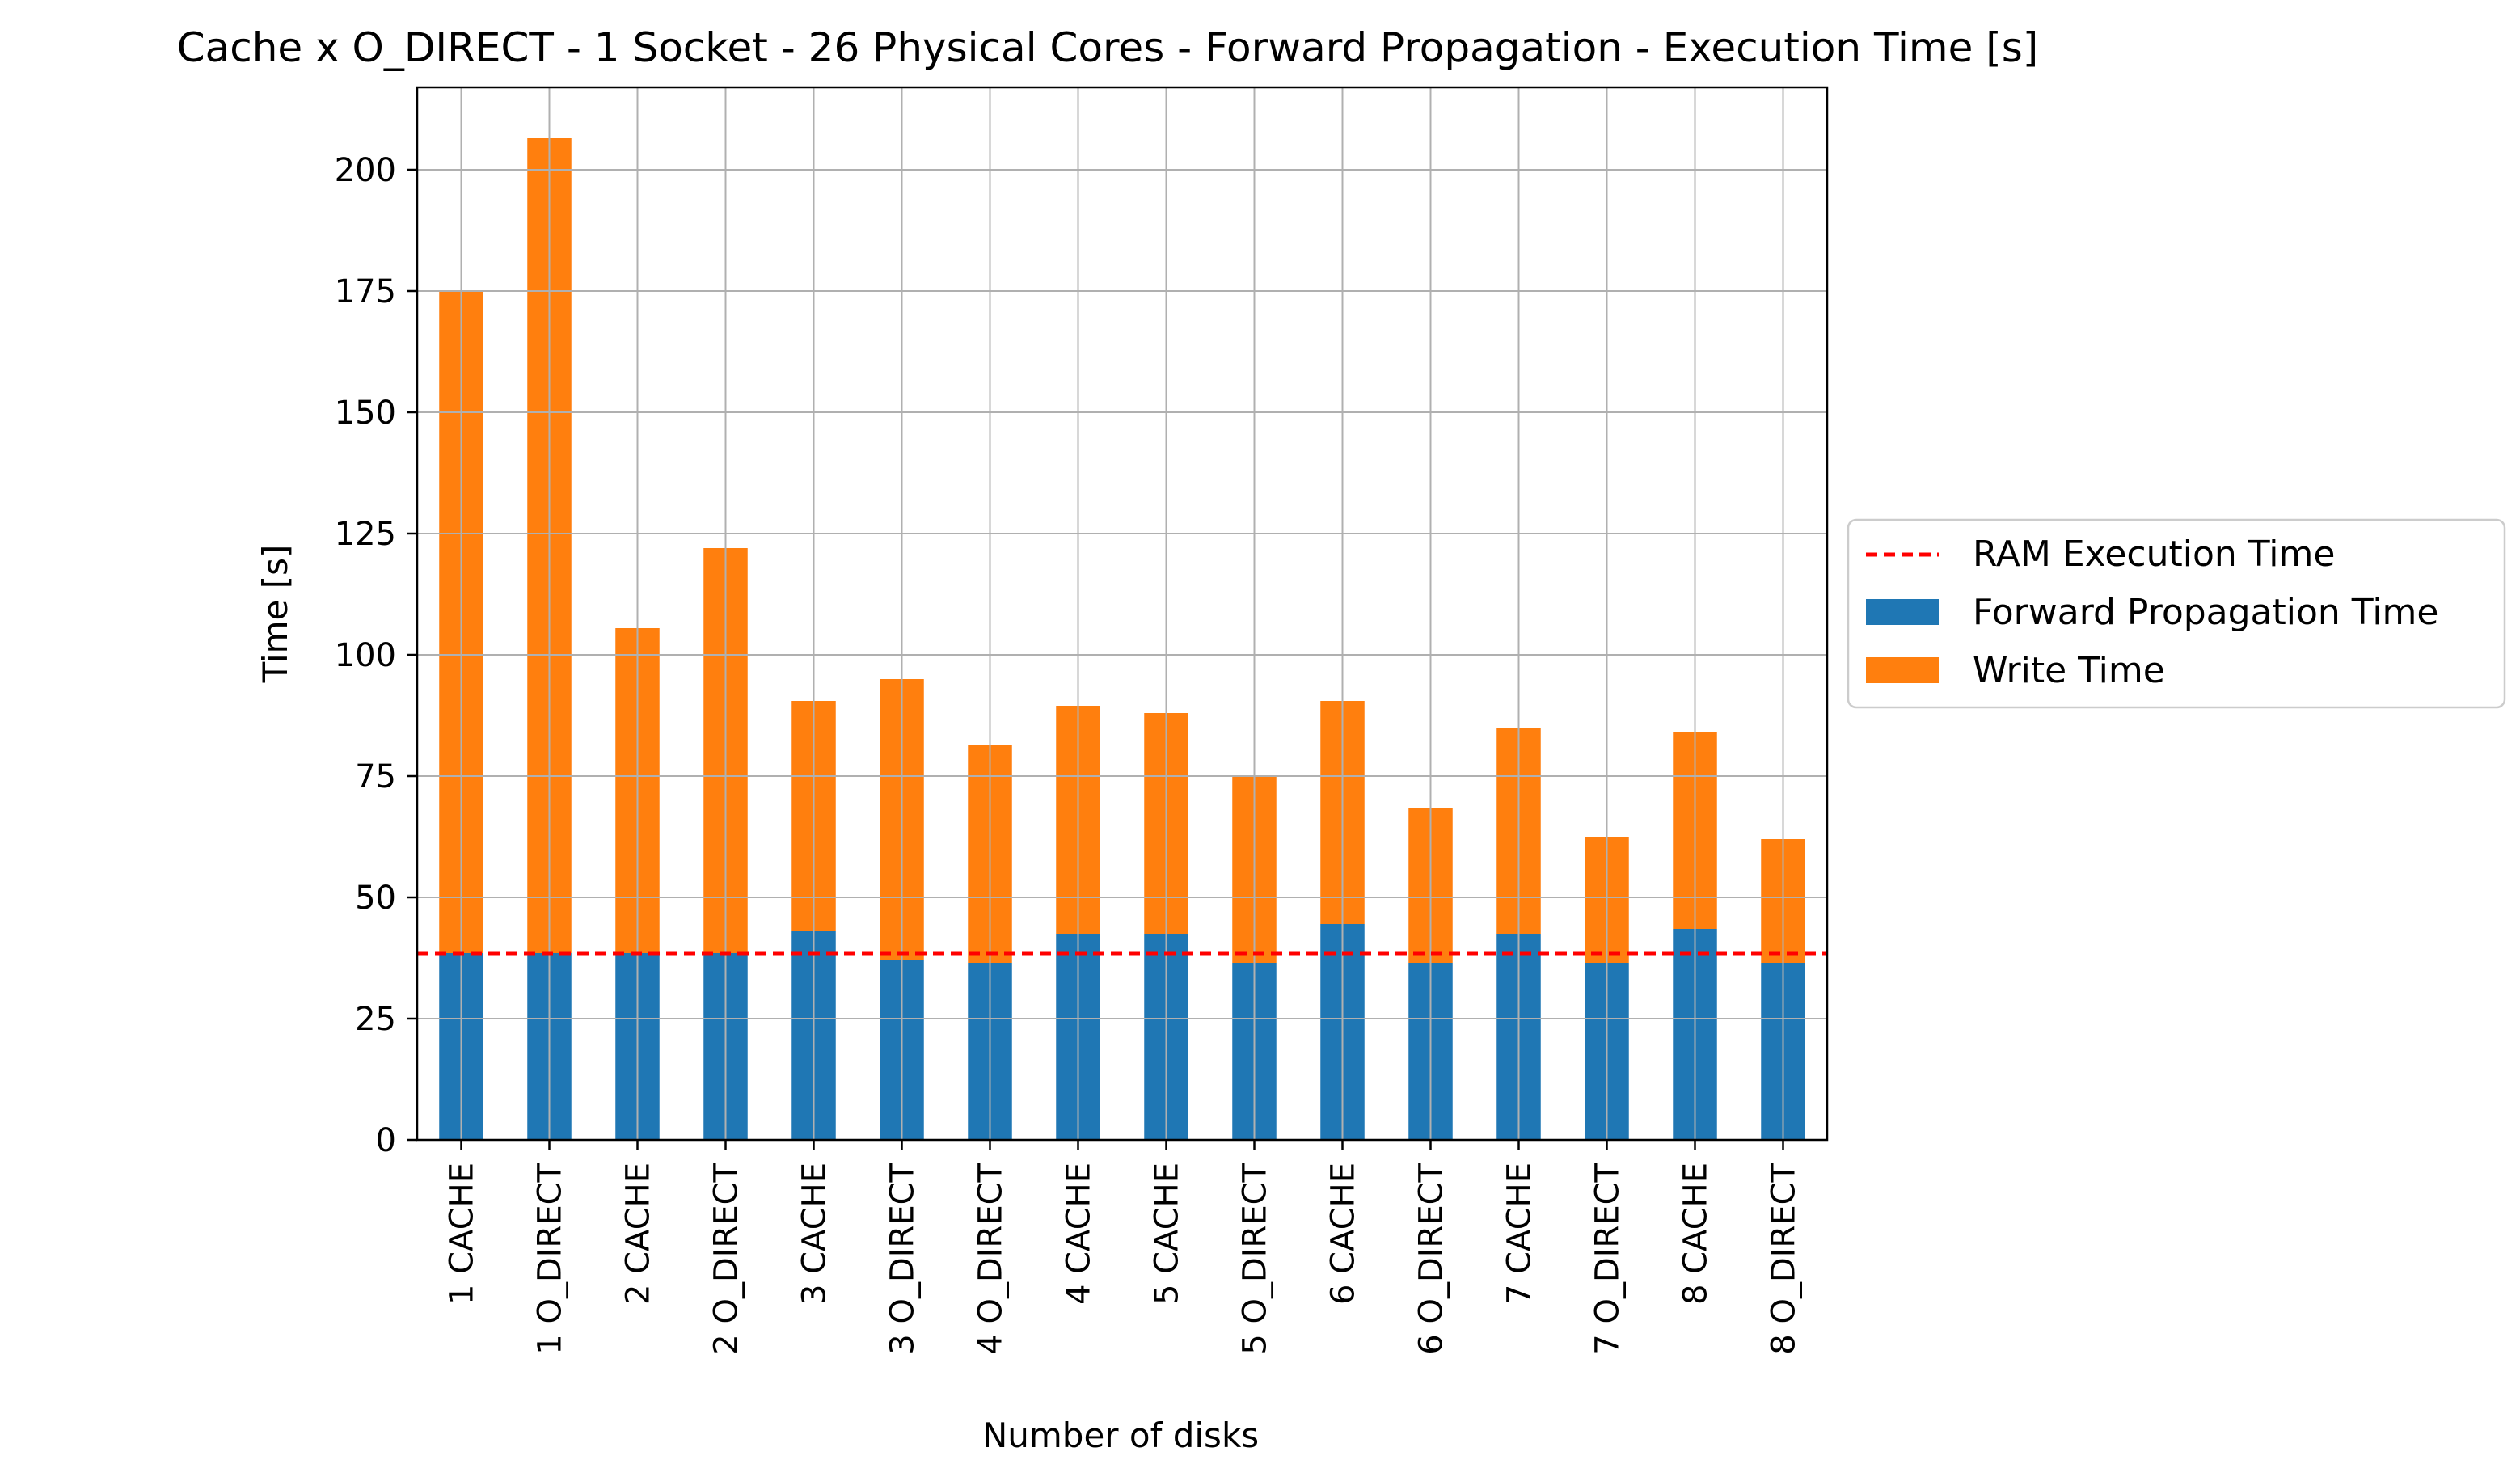  I want to click on x-tick-label-9: 5 O_DIRECT, so click(1255, 1258).